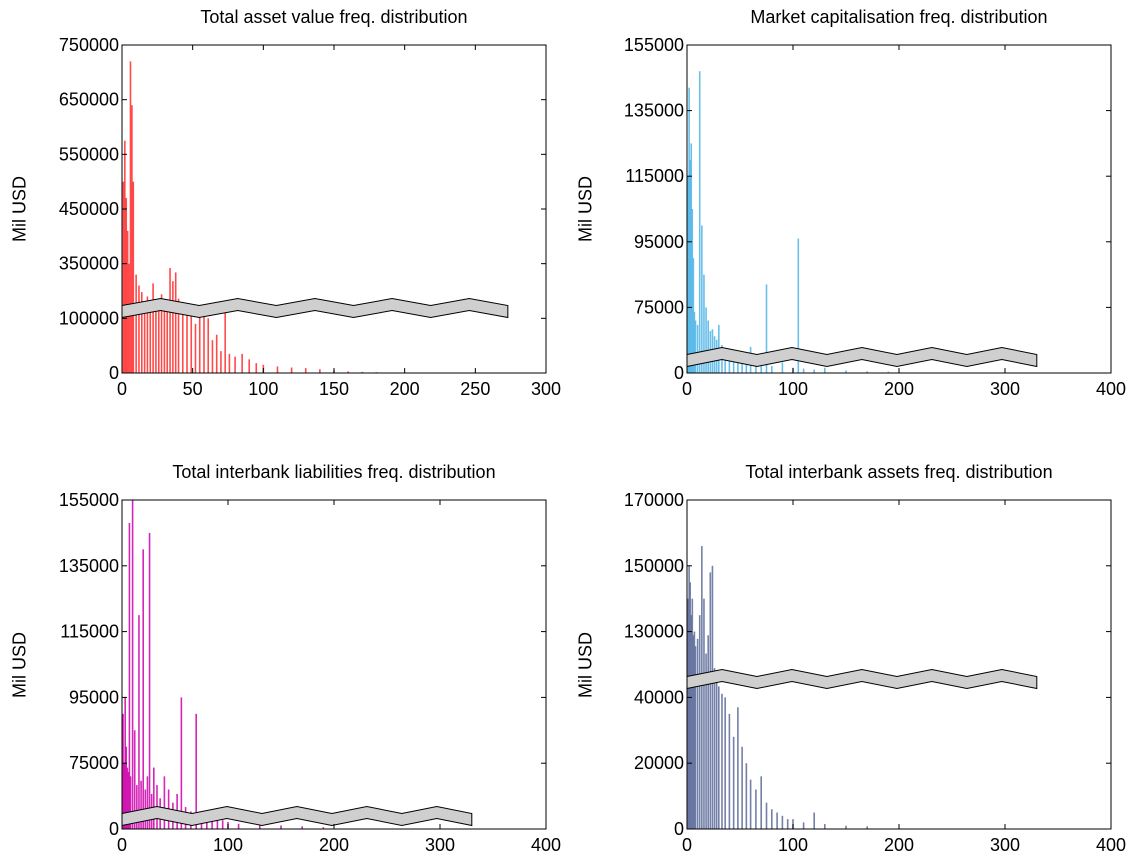  Describe the element at coordinates (659, 697) in the screenshot. I see `y-tick-label: 40000` at that location.